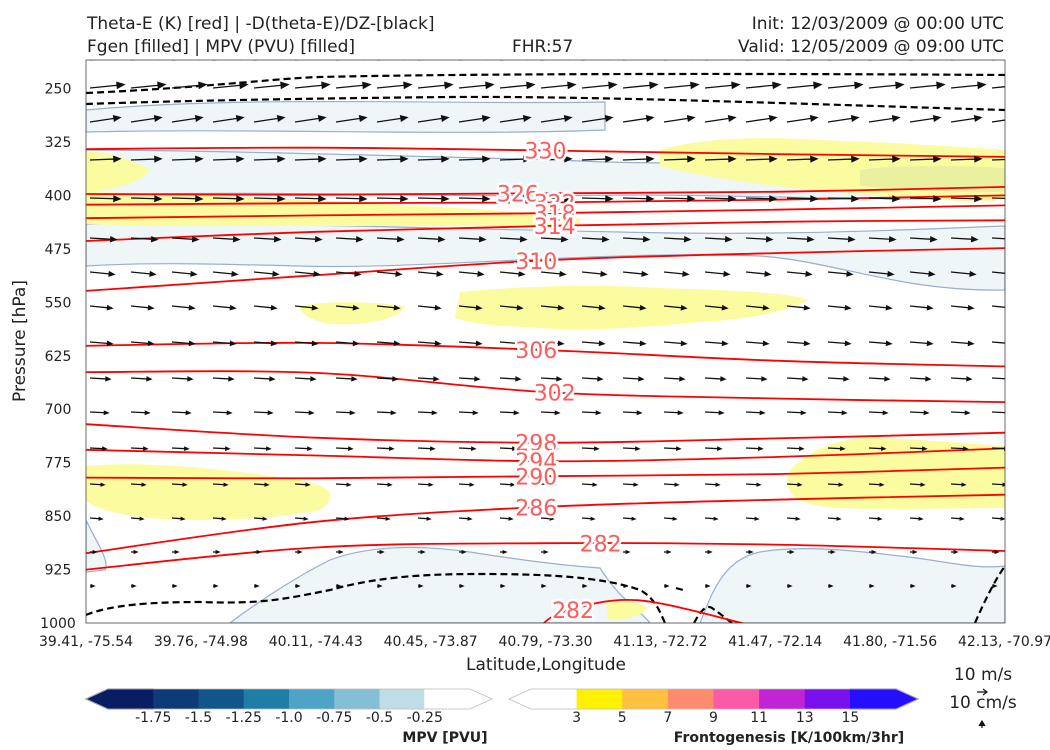 This screenshot has height=750, width=1050. I want to click on y-tick-400: 400, so click(58, 196).